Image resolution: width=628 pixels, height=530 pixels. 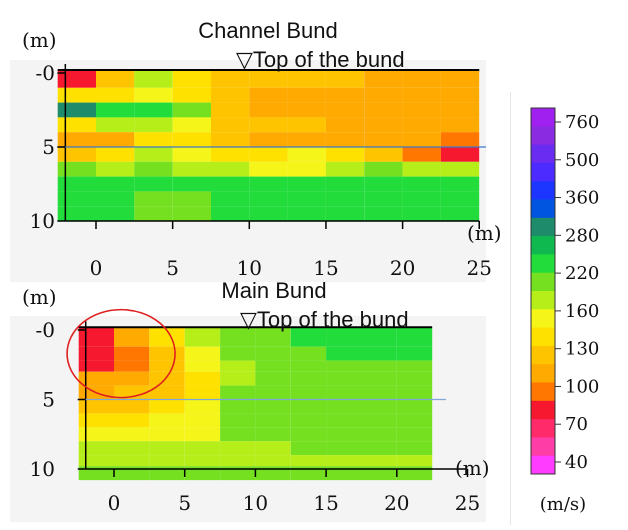 I want to click on x-tick-label: 5, so click(x=172, y=268).